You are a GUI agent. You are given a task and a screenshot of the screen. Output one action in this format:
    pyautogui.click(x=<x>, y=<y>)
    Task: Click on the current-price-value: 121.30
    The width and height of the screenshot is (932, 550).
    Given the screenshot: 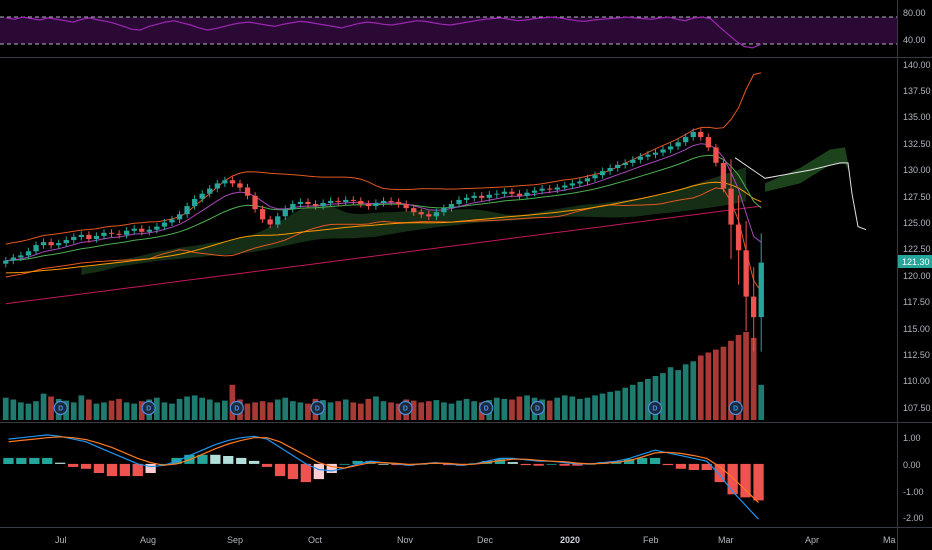 What is the action you would take?
    pyautogui.click(x=916, y=262)
    